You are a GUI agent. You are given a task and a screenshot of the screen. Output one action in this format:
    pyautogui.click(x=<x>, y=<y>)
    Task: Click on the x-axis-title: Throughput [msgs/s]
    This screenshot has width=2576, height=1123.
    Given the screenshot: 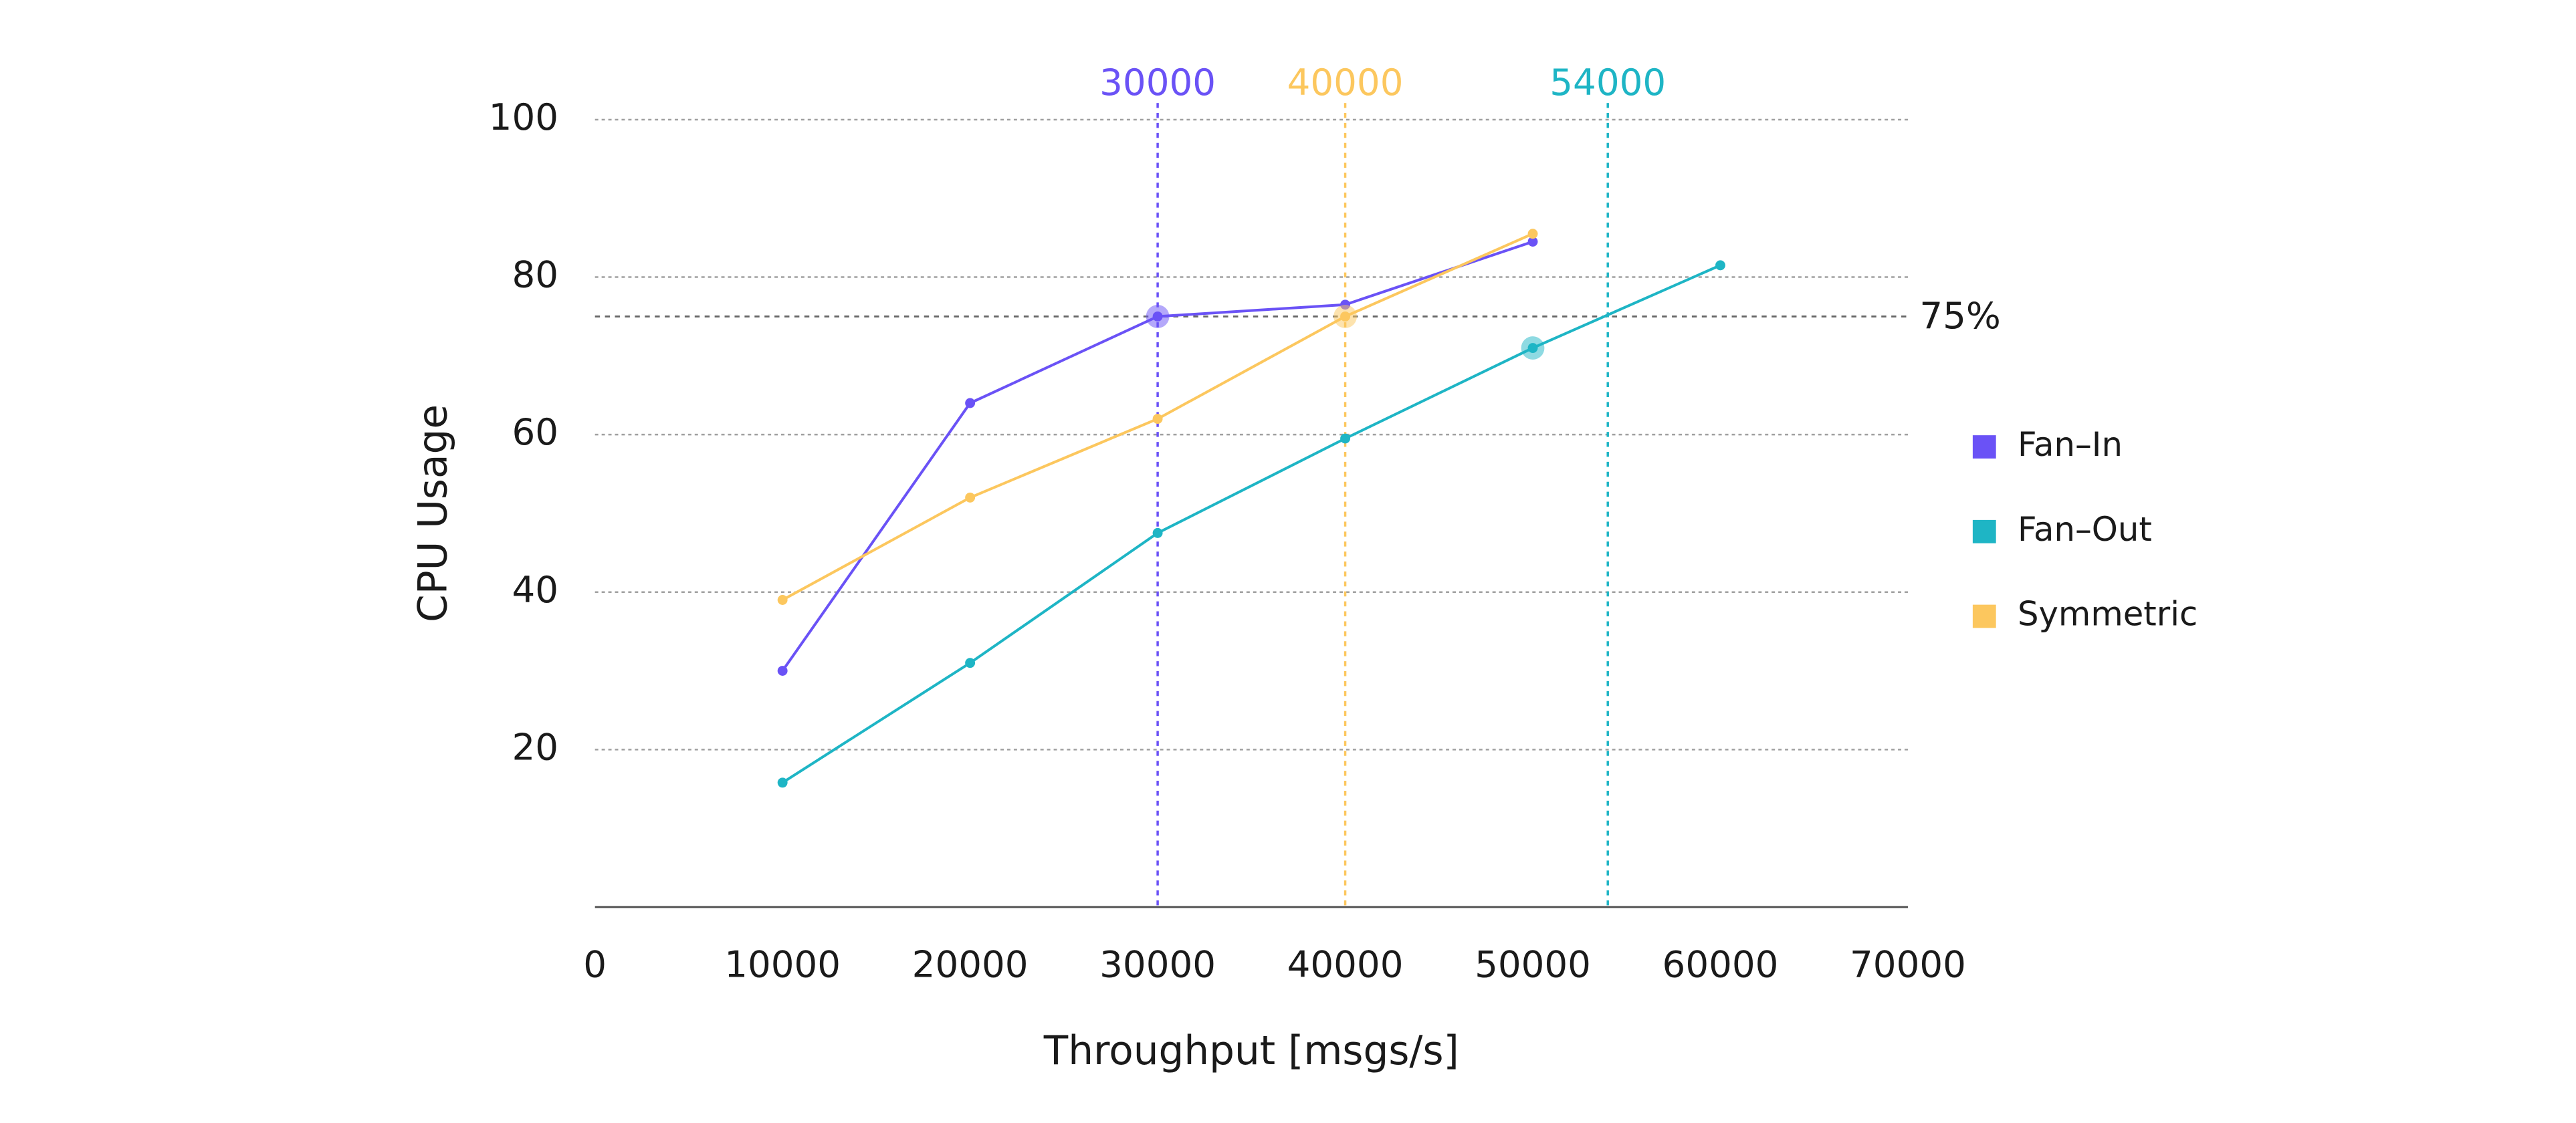 What is the action you would take?
    pyautogui.click(x=1251, y=1051)
    